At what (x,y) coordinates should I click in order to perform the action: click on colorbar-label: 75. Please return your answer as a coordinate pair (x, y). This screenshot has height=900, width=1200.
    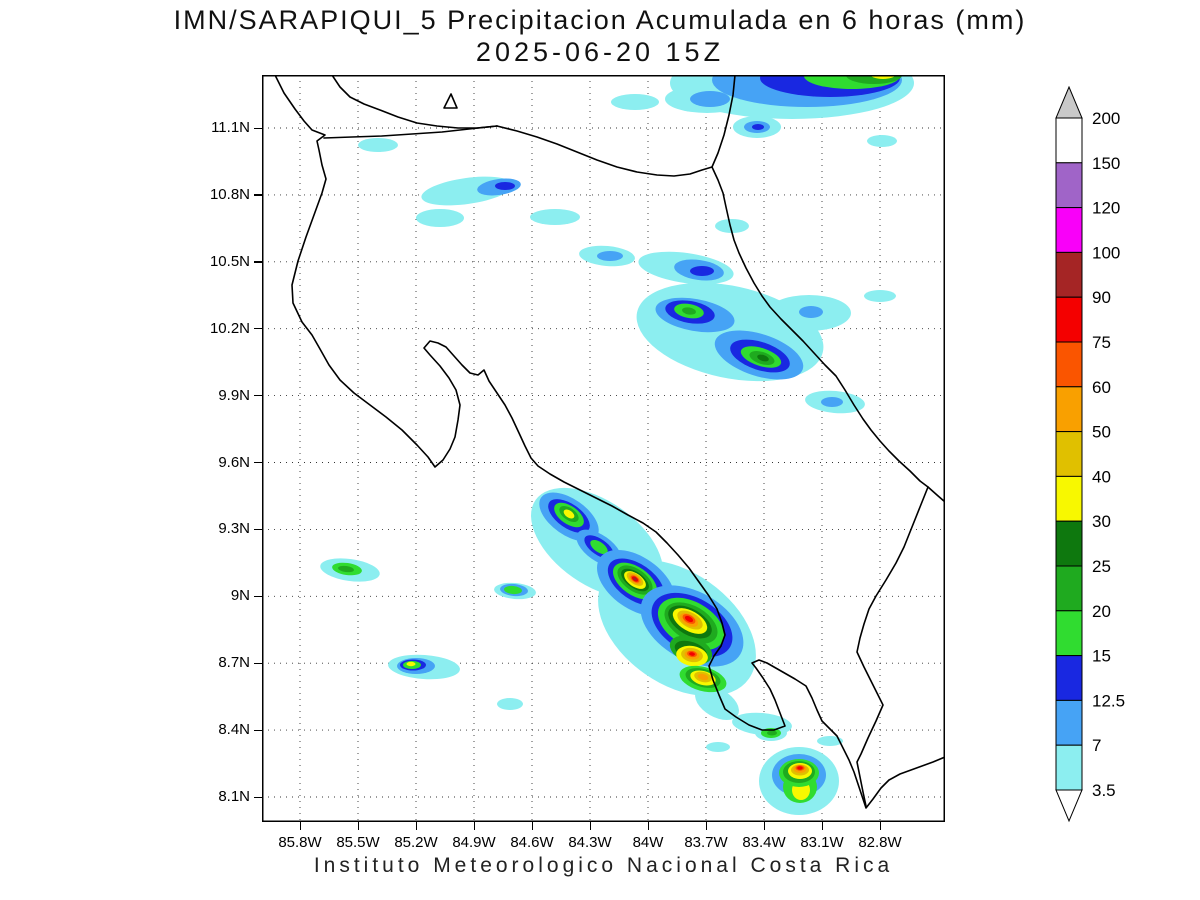
    Looking at the image, I should click on (1101, 342).